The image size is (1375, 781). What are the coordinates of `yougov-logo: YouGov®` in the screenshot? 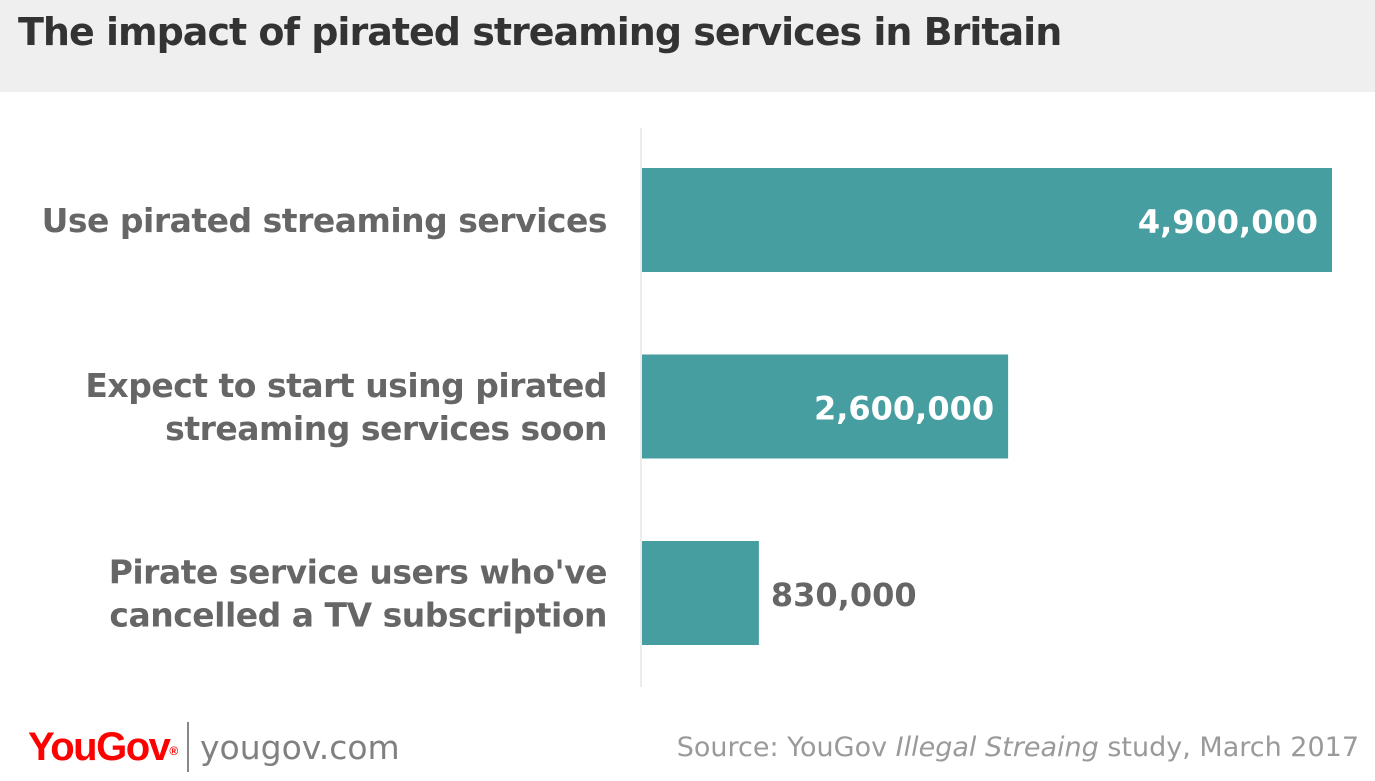 It's located at (103, 747).